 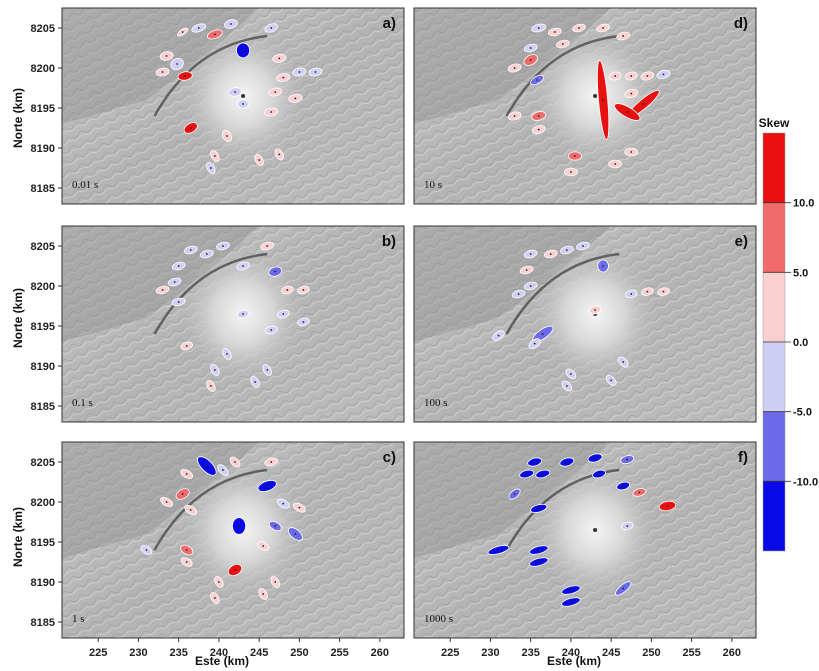 What do you see at coordinates (82, 403) in the screenshot?
I see `period-label: 0.1 s` at bounding box center [82, 403].